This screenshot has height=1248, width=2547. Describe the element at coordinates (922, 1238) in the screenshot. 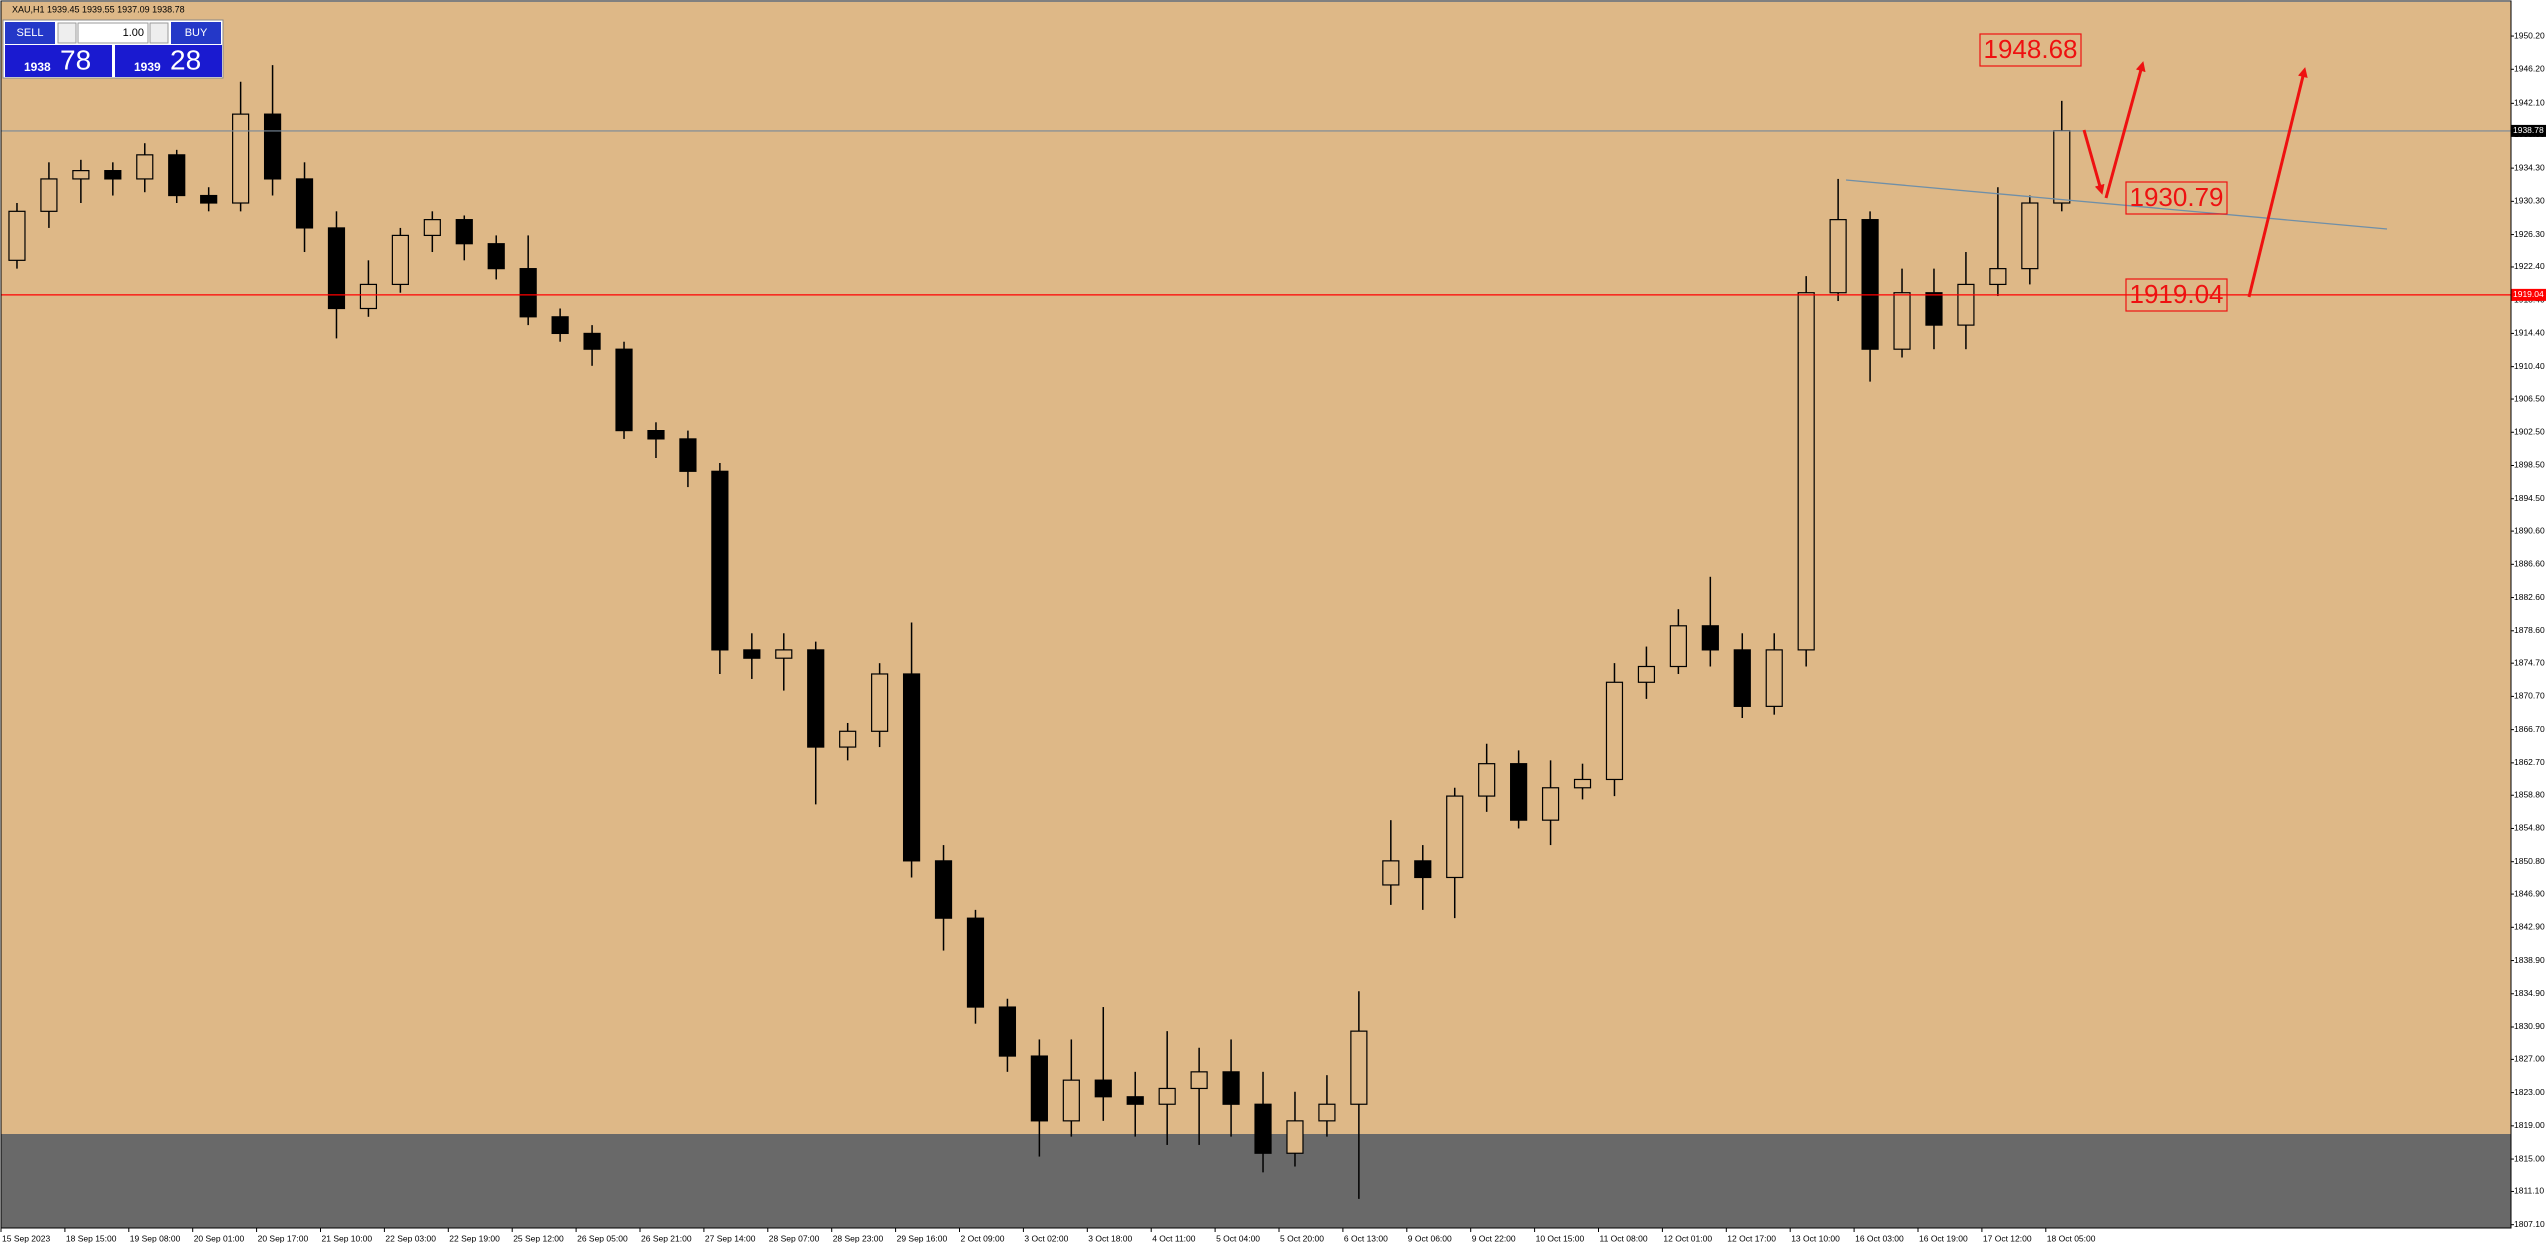

I see `x-tick-label: 29 Sep 16:00` at that location.